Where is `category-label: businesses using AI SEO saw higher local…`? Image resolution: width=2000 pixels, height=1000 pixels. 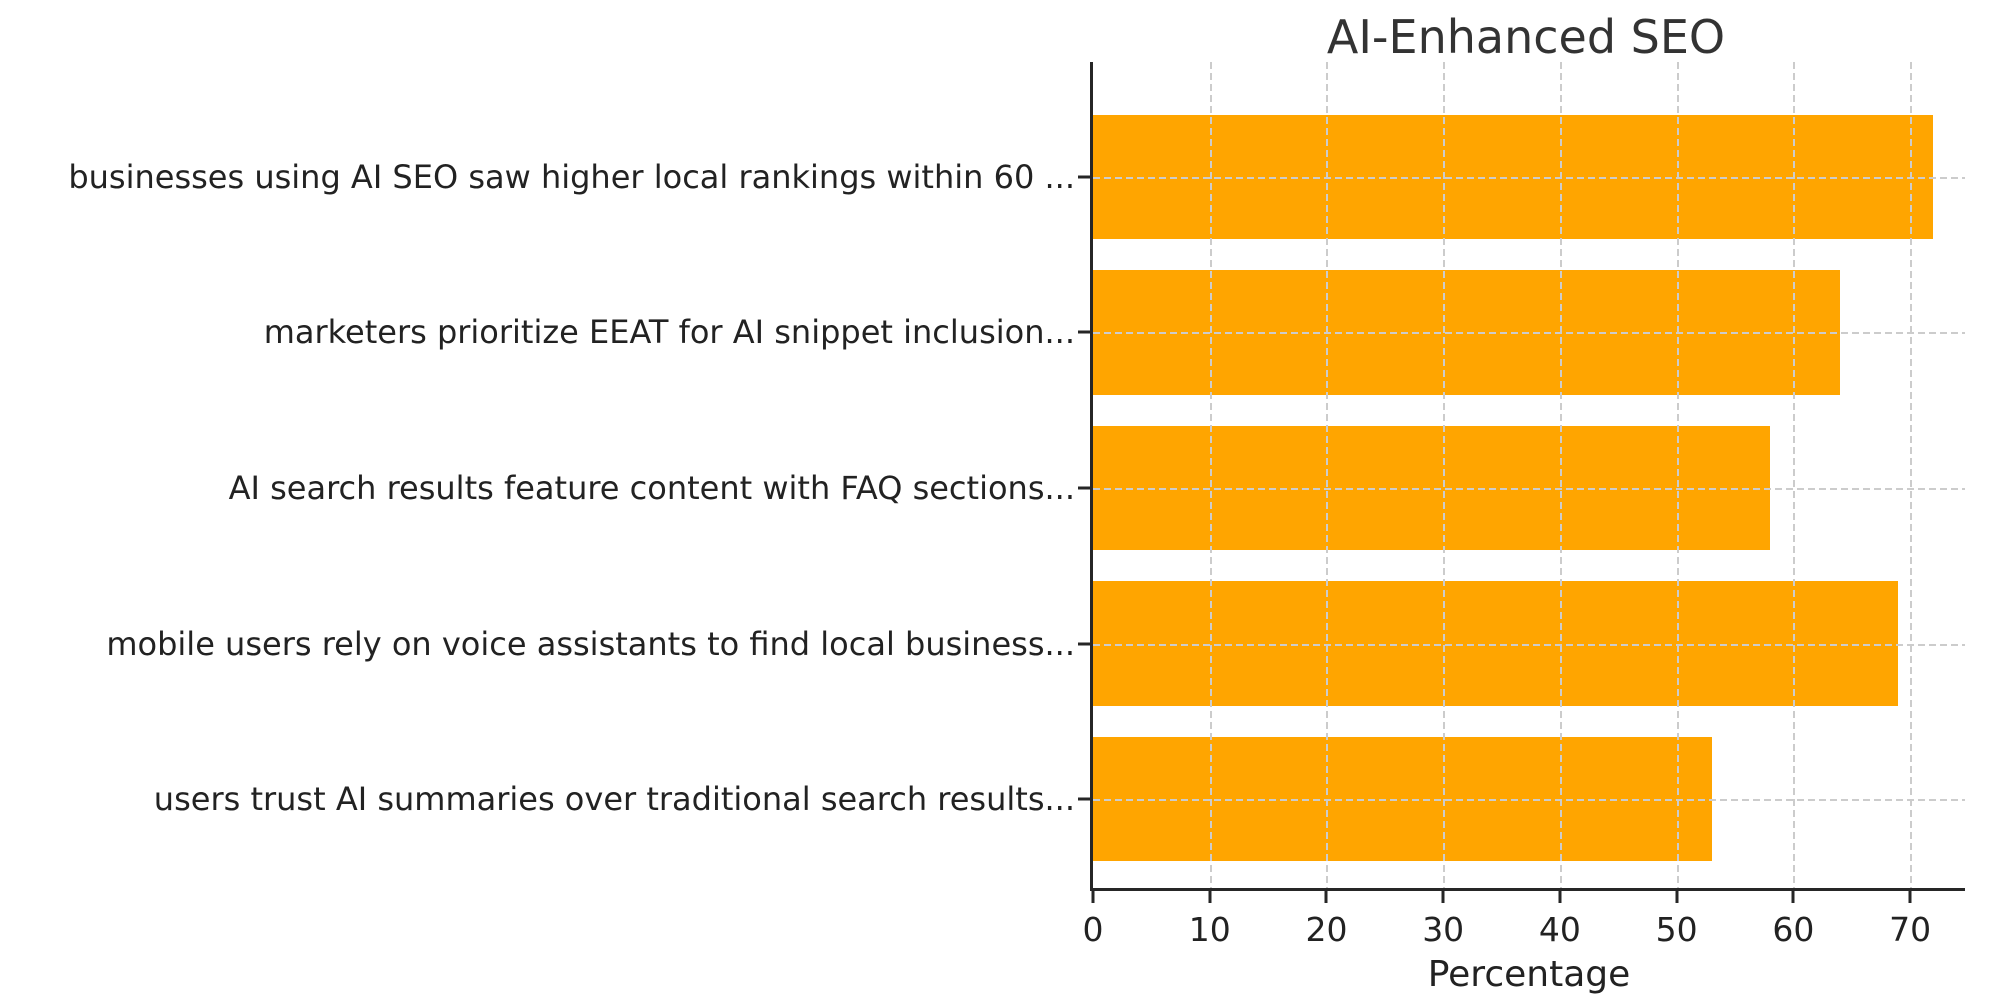 category-label: businesses using AI SEO saw higher local… is located at coordinates (571, 176).